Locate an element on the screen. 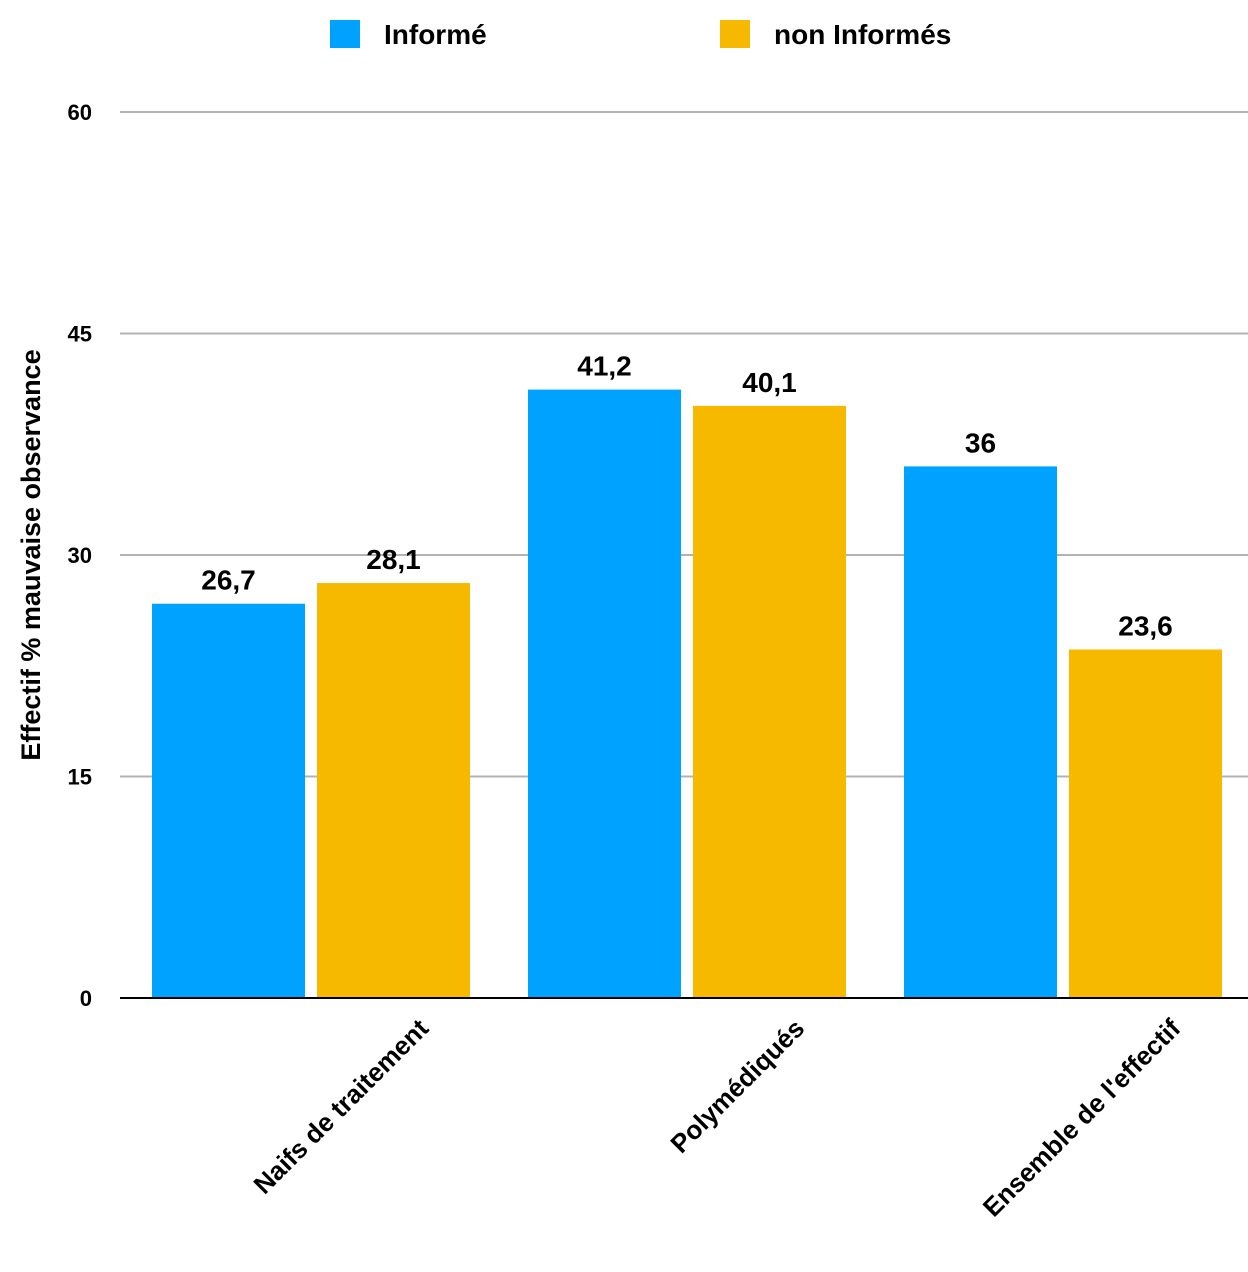 The image size is (1248, 1272). y-axis-ticks: 0 15 30 45 60 is located at coordinates (80, 555).